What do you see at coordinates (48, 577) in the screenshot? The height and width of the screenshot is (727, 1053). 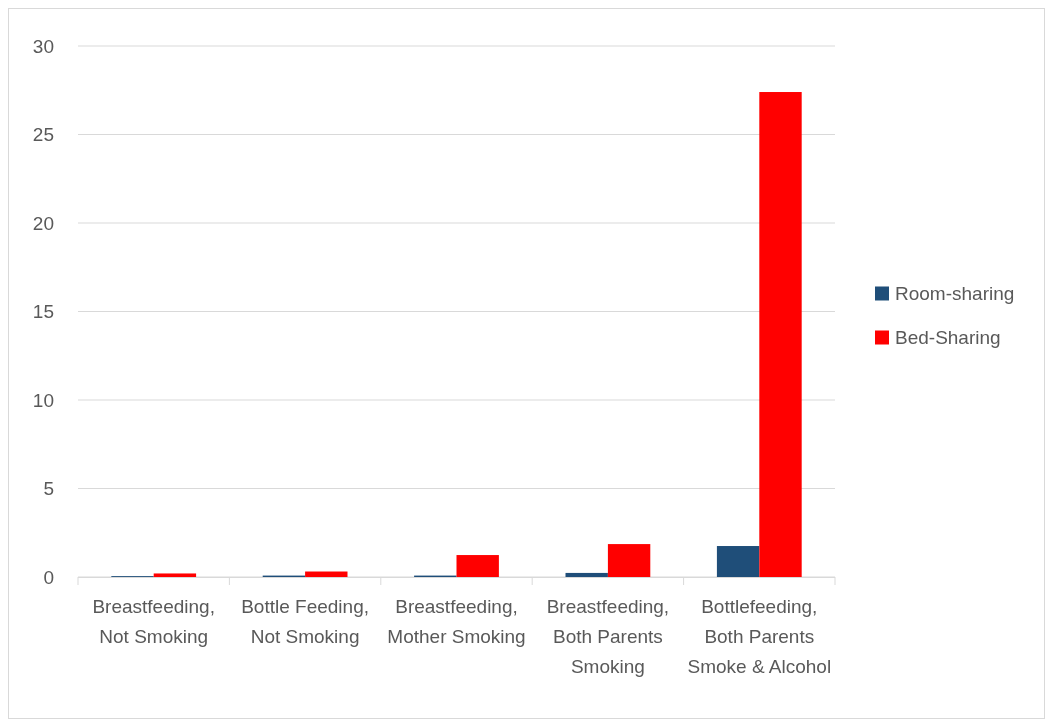 I see `y-tick-label: 0` at bounding box center [48, 577].